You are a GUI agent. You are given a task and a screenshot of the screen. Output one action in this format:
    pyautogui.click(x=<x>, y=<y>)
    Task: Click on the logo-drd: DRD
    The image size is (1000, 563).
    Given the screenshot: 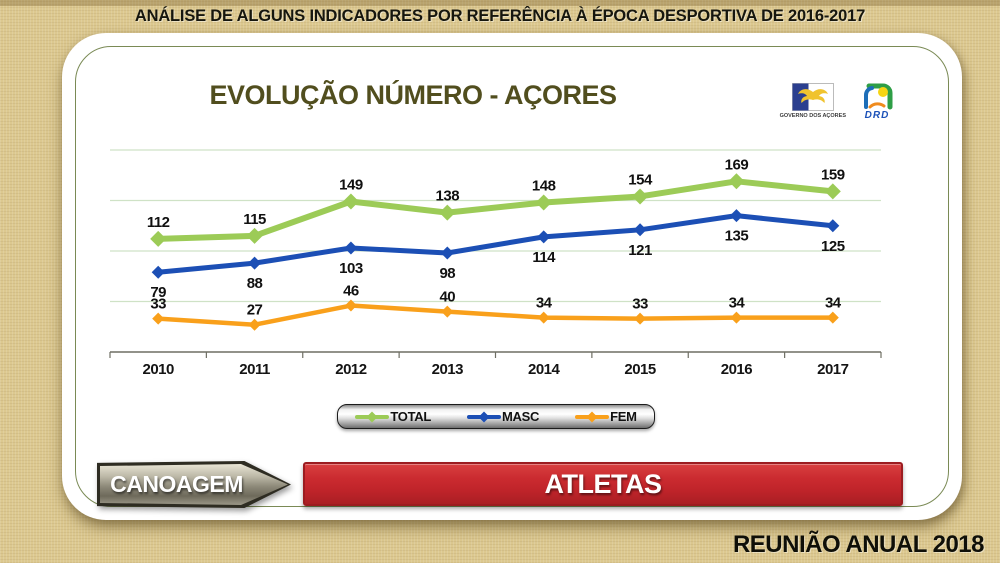 What is the action you would take?
    pyautogui.click(x=877, y=102)
    